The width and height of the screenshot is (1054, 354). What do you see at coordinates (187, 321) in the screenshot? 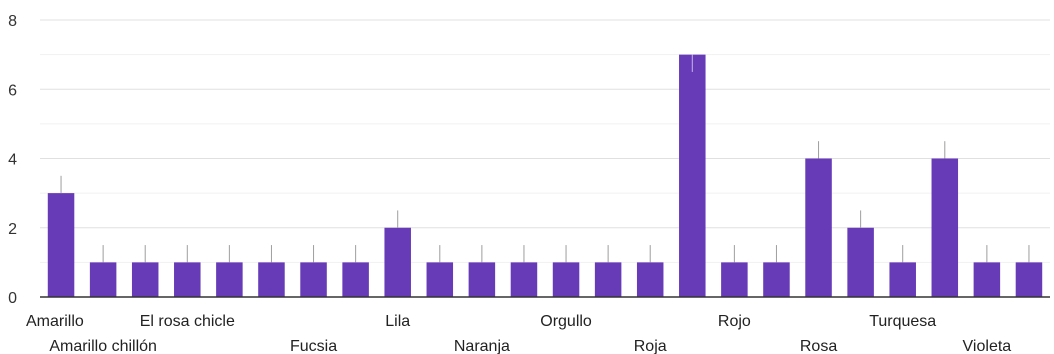
I see `category-label: El rosa chicle` at bounding box center [187, 321].